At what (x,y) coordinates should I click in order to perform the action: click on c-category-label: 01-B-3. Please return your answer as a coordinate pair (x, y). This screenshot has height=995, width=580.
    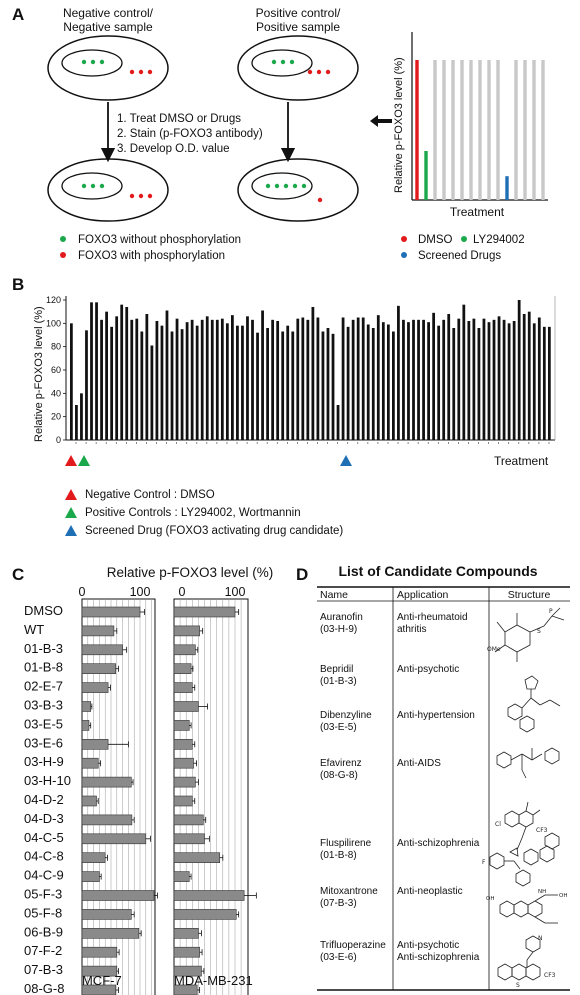
    Looking at the image, I should click on (43, 648).